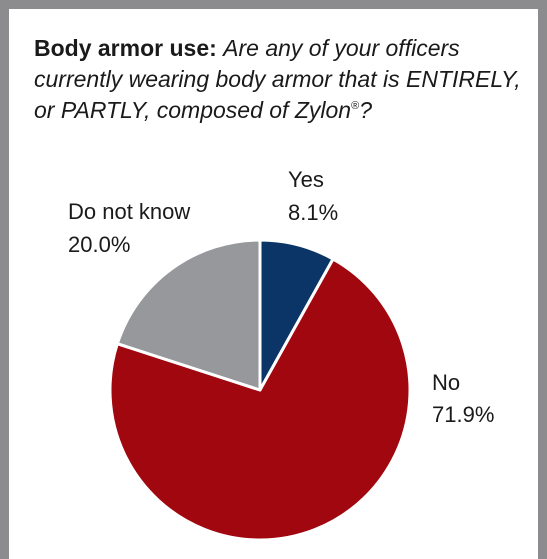  Describe the element at coordinates (463, 414) in the screenshot. I see `slice-value-no: 71.9%` at that location.